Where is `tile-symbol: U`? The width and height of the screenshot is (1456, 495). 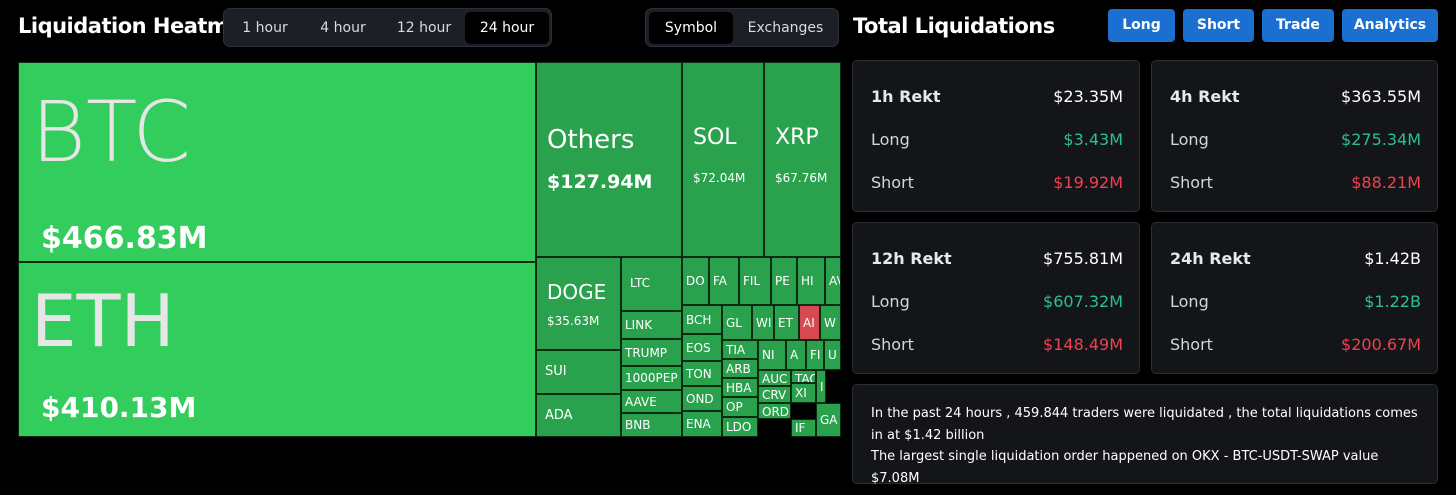 tile-symbol: U is located at coordinates (832, 355).